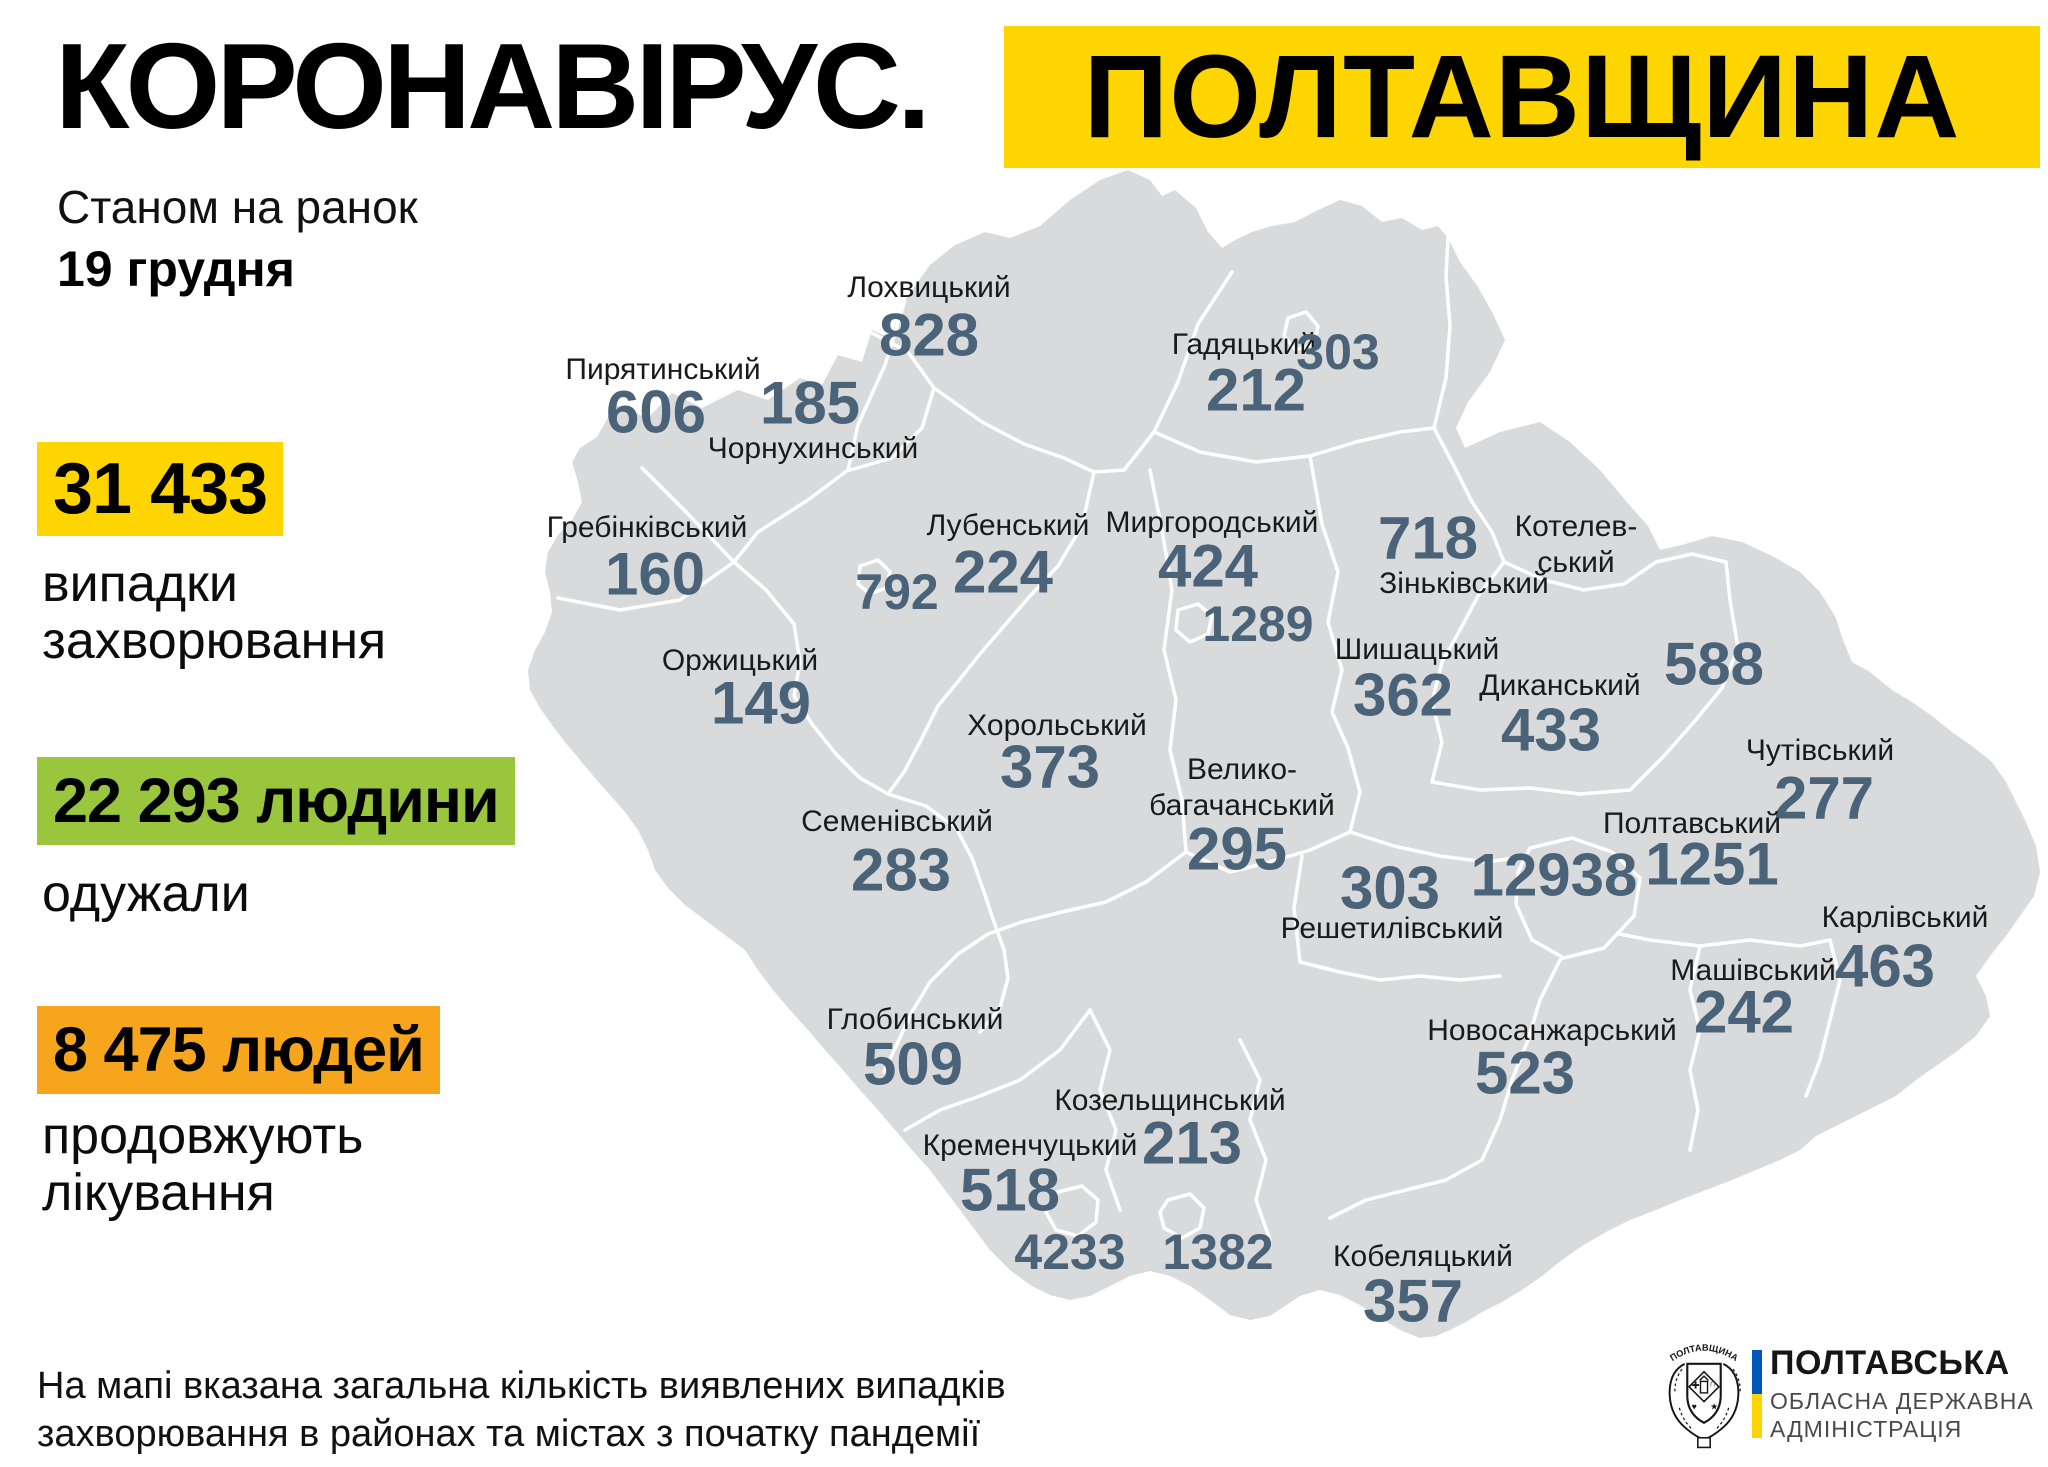 The width and height of the screenshot is (2048, 1467). What do you see at coordinates (1413, 1301) in the screenshot?
I see `district-case-count: 357` at bounding box center [1413, 1301].